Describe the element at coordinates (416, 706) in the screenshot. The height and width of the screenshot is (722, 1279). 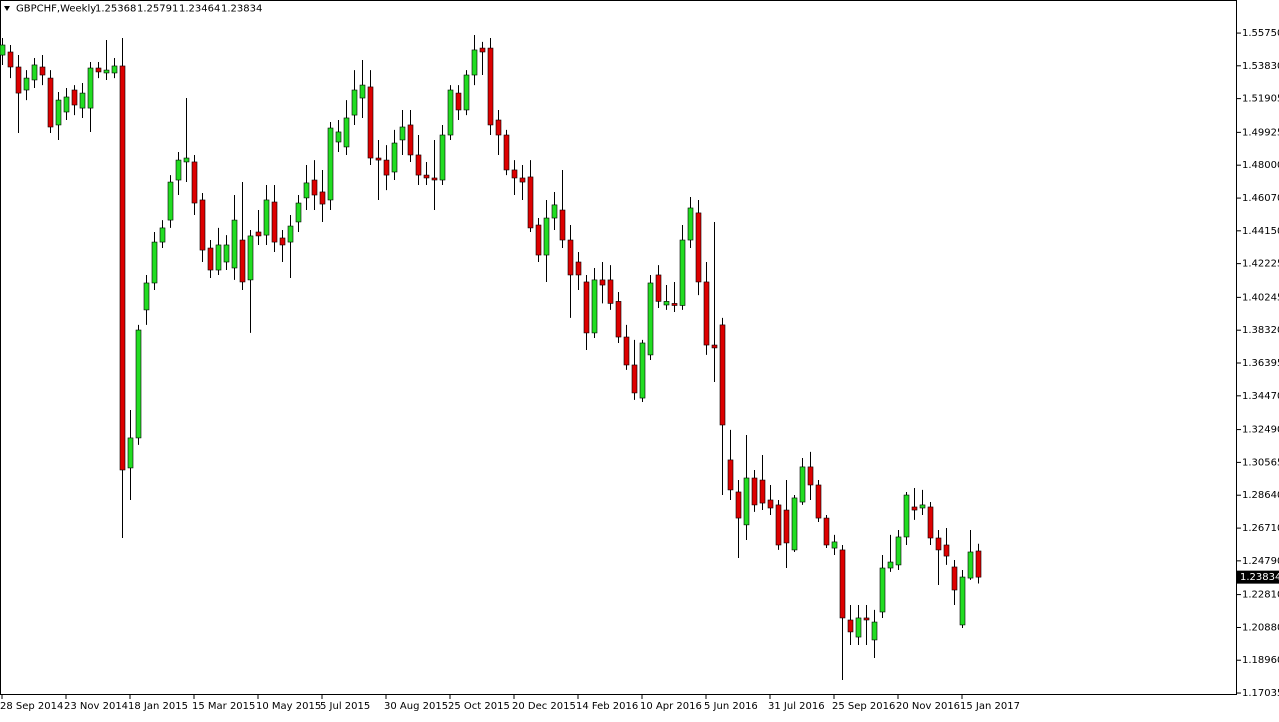
I see `x-tick-label: 30 Aug 2015` at that location.